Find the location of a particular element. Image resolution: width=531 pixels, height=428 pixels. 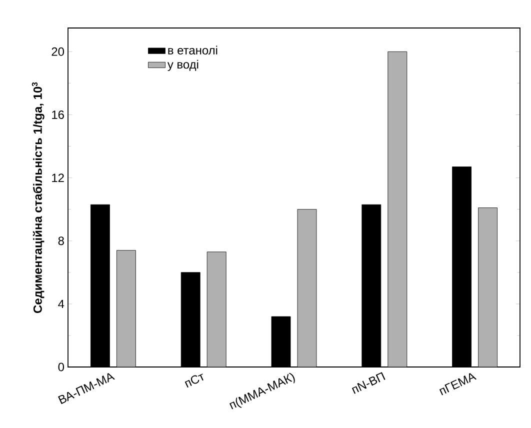

y-tick-label: 8 is located at coordinates (61, 241).